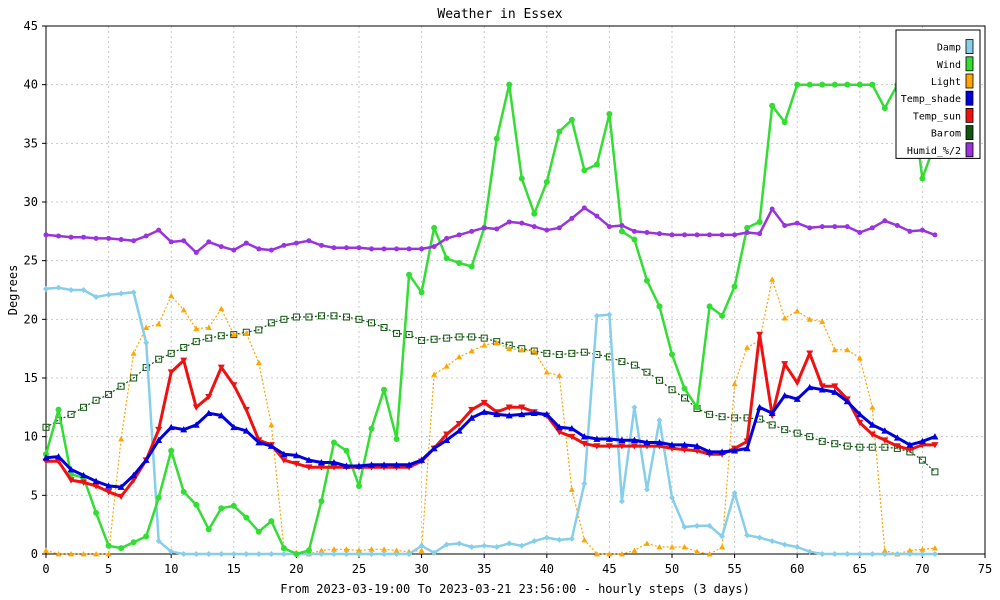  Describe the element at coordinates (31, 202) in the screenshot. I see `y-tick-label: 30` at that location.